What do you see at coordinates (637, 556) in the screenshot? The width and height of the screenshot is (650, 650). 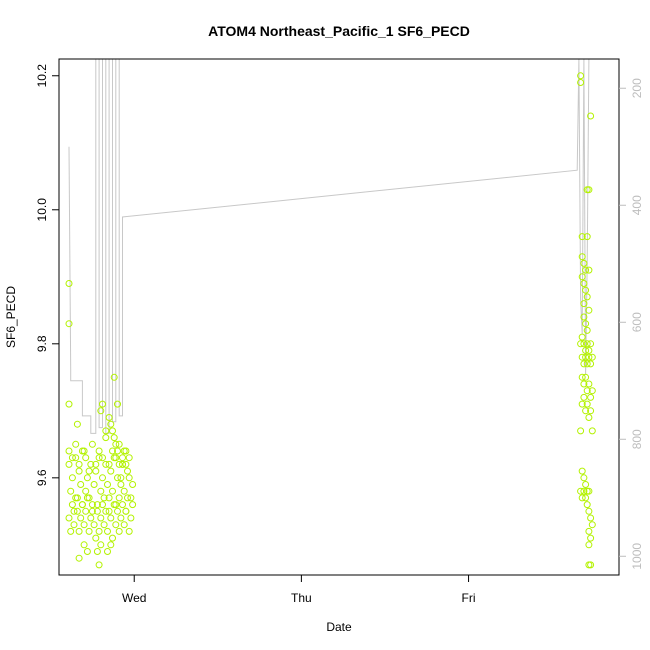 I see `y2-tick-label: 1000` at bounding box center [637, 556].